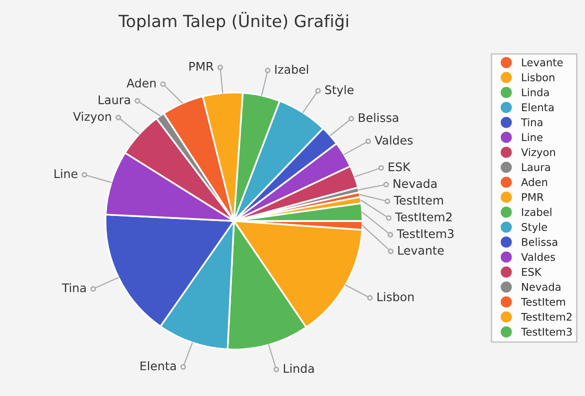  Describe the element at coordinates (201, 66) in the screenshot. I see `slice-label: PMR` at that location.